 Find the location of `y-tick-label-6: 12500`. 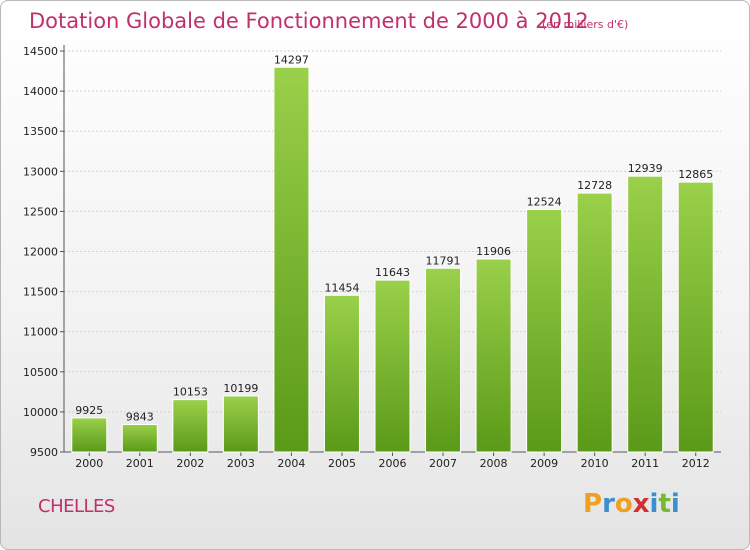

y-tick-label-6: 12500 is located at coordinates (40, 211).